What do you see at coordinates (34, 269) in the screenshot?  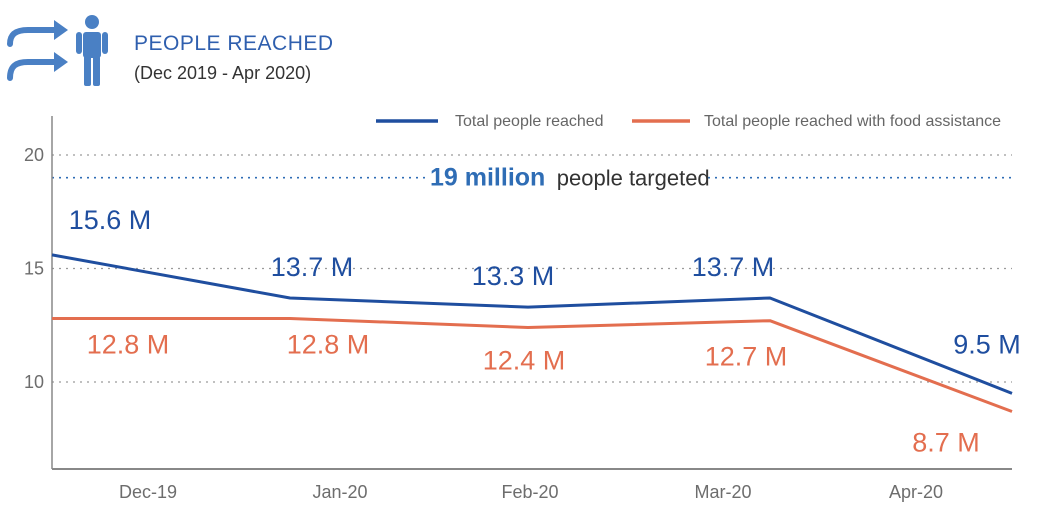 I see `y-tick-label-15: 15` at bounding box center [34, 269].